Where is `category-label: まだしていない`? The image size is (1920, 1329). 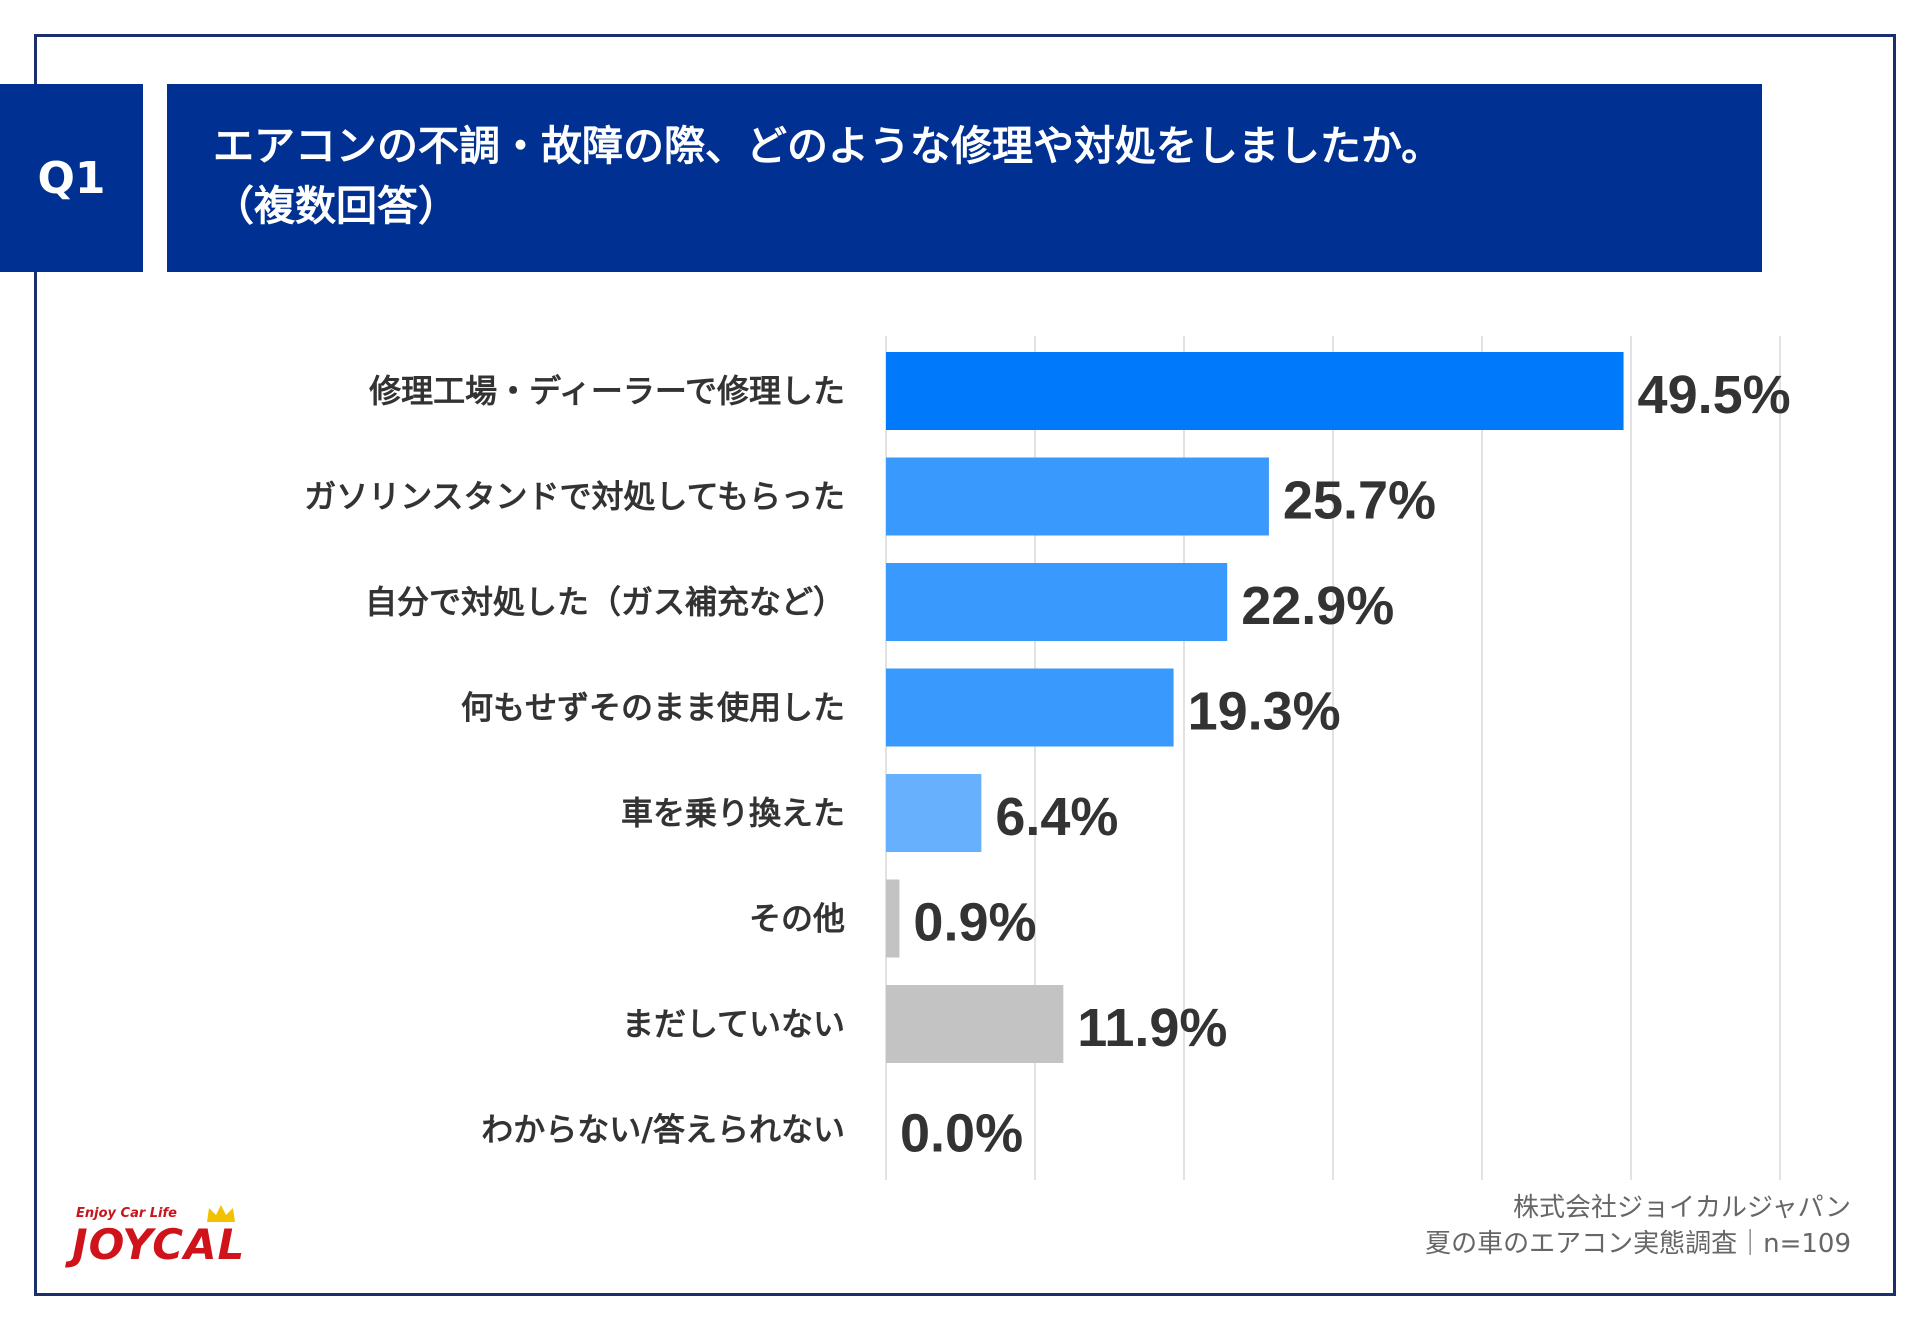 category-label: まだしていない is located at coordinates (733, 1024).